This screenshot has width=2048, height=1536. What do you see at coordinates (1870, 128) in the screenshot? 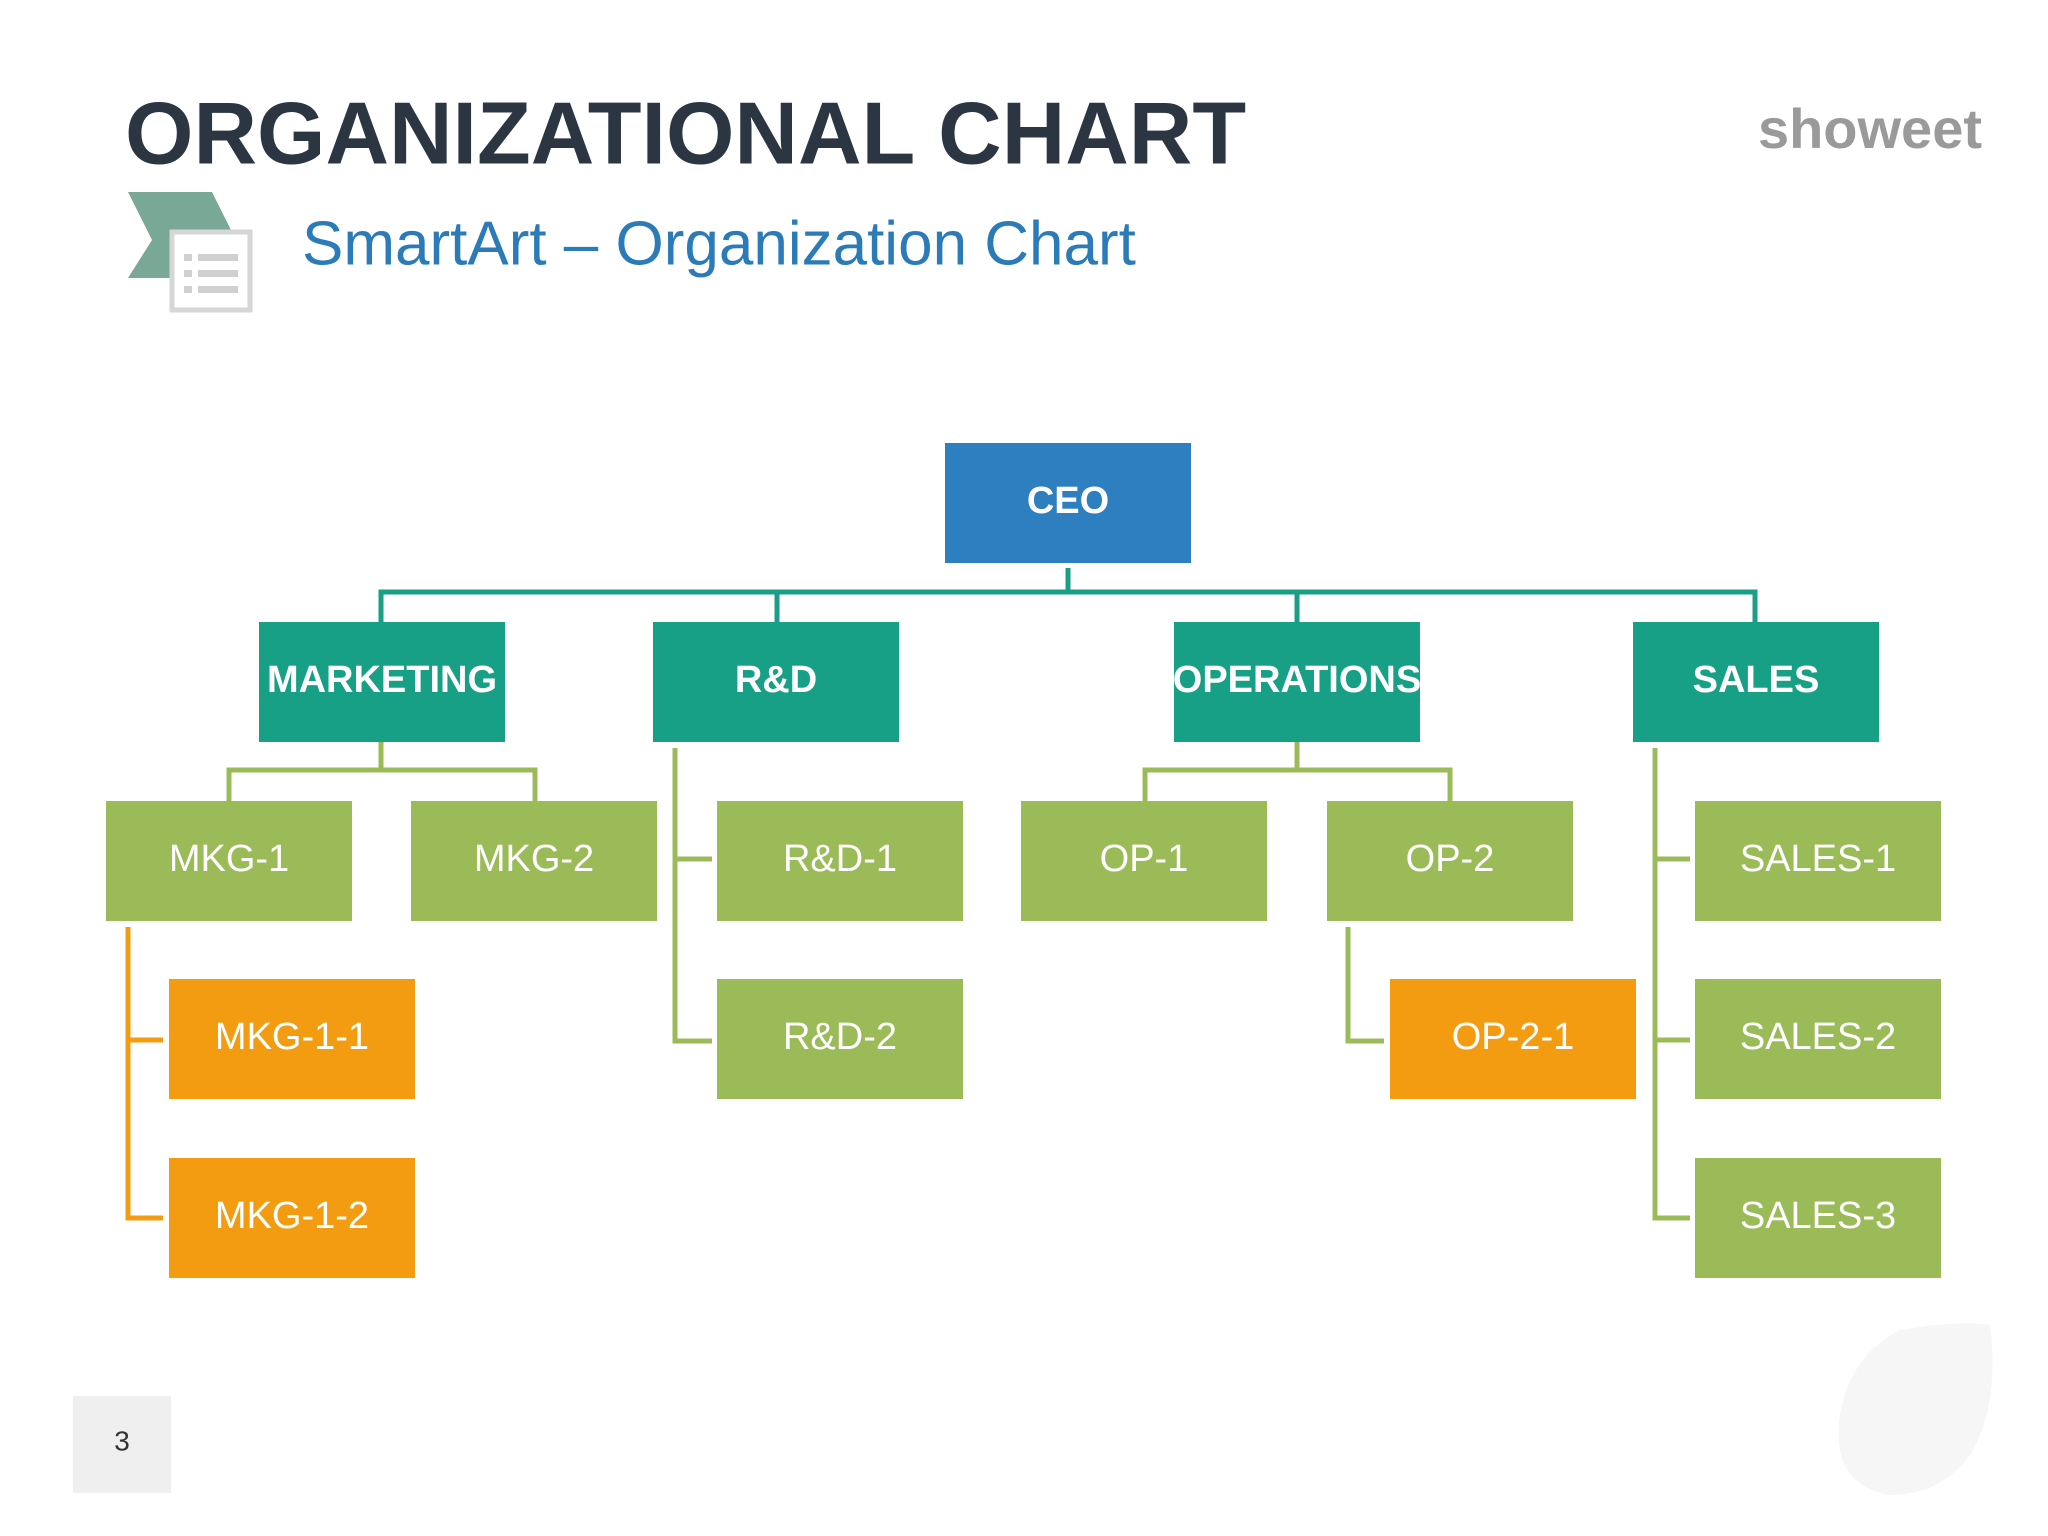
I see `logo: showeet` at bounding box center [1870, 128].